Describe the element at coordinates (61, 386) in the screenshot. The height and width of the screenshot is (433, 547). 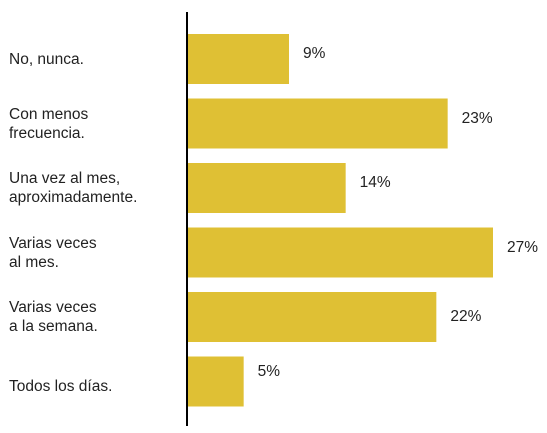
I see `category-label-5: Todos los días.` at that location.